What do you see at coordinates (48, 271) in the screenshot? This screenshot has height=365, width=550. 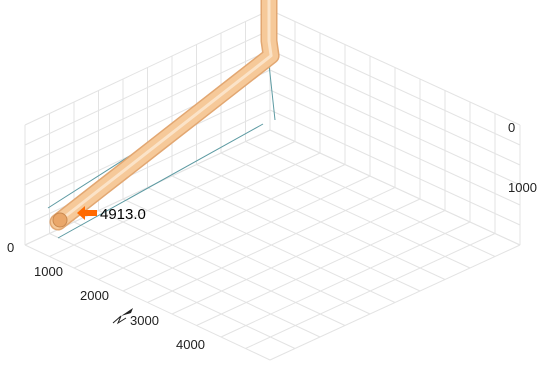 I see `left-axis-tick-label: 1000` at bounding box center [48, 271].